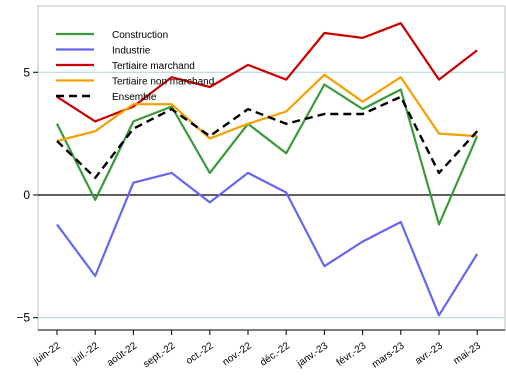 The image size is (506, 381). I want to click on x-tick-label: août-22, so click(122, 354).